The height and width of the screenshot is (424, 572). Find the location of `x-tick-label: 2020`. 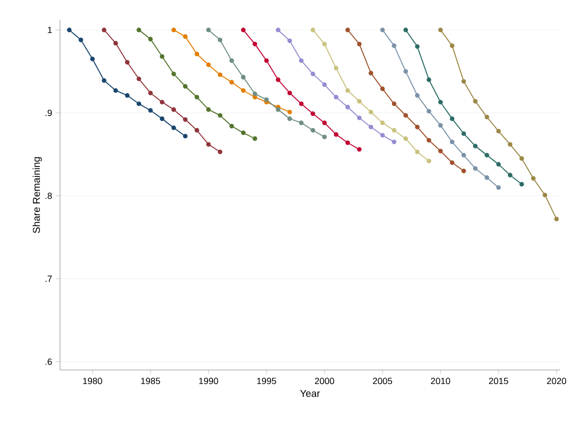

x-tick-label: 2020 is located at coordinates (556, 381).